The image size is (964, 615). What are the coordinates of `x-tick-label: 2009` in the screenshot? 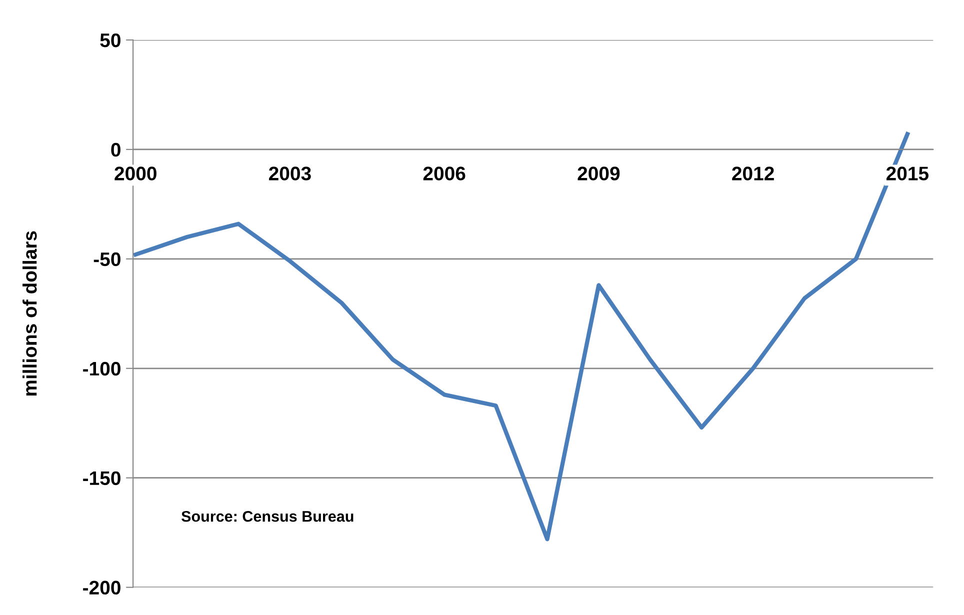 It's located at (599, 173).